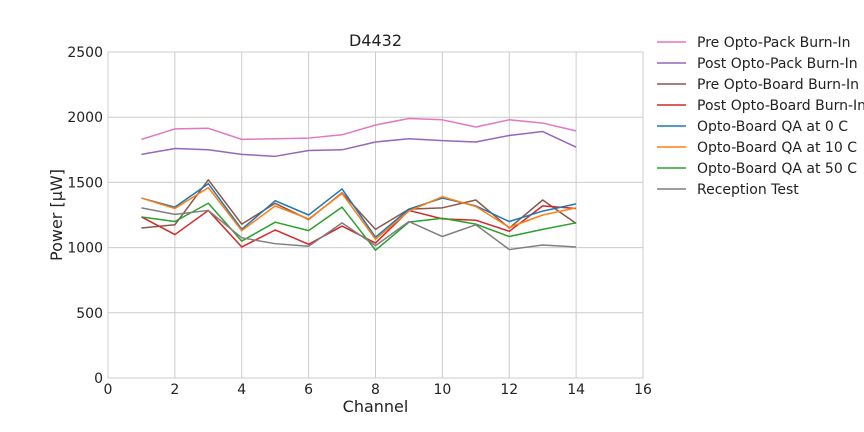 This screenshot has width=864, height=432. Describe the element at coordinates (777, 148) in the screenshot. I see `legend-label: Opto-Board QA at 10 C` at that location.